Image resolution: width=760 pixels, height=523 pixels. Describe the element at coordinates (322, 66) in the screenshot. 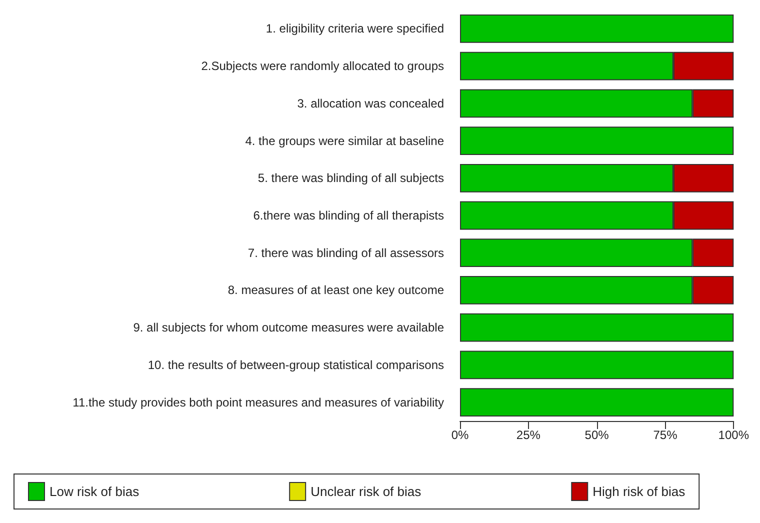

I see `y-tick-label: 2.Subjects were randomly allocated to groups` at that location.